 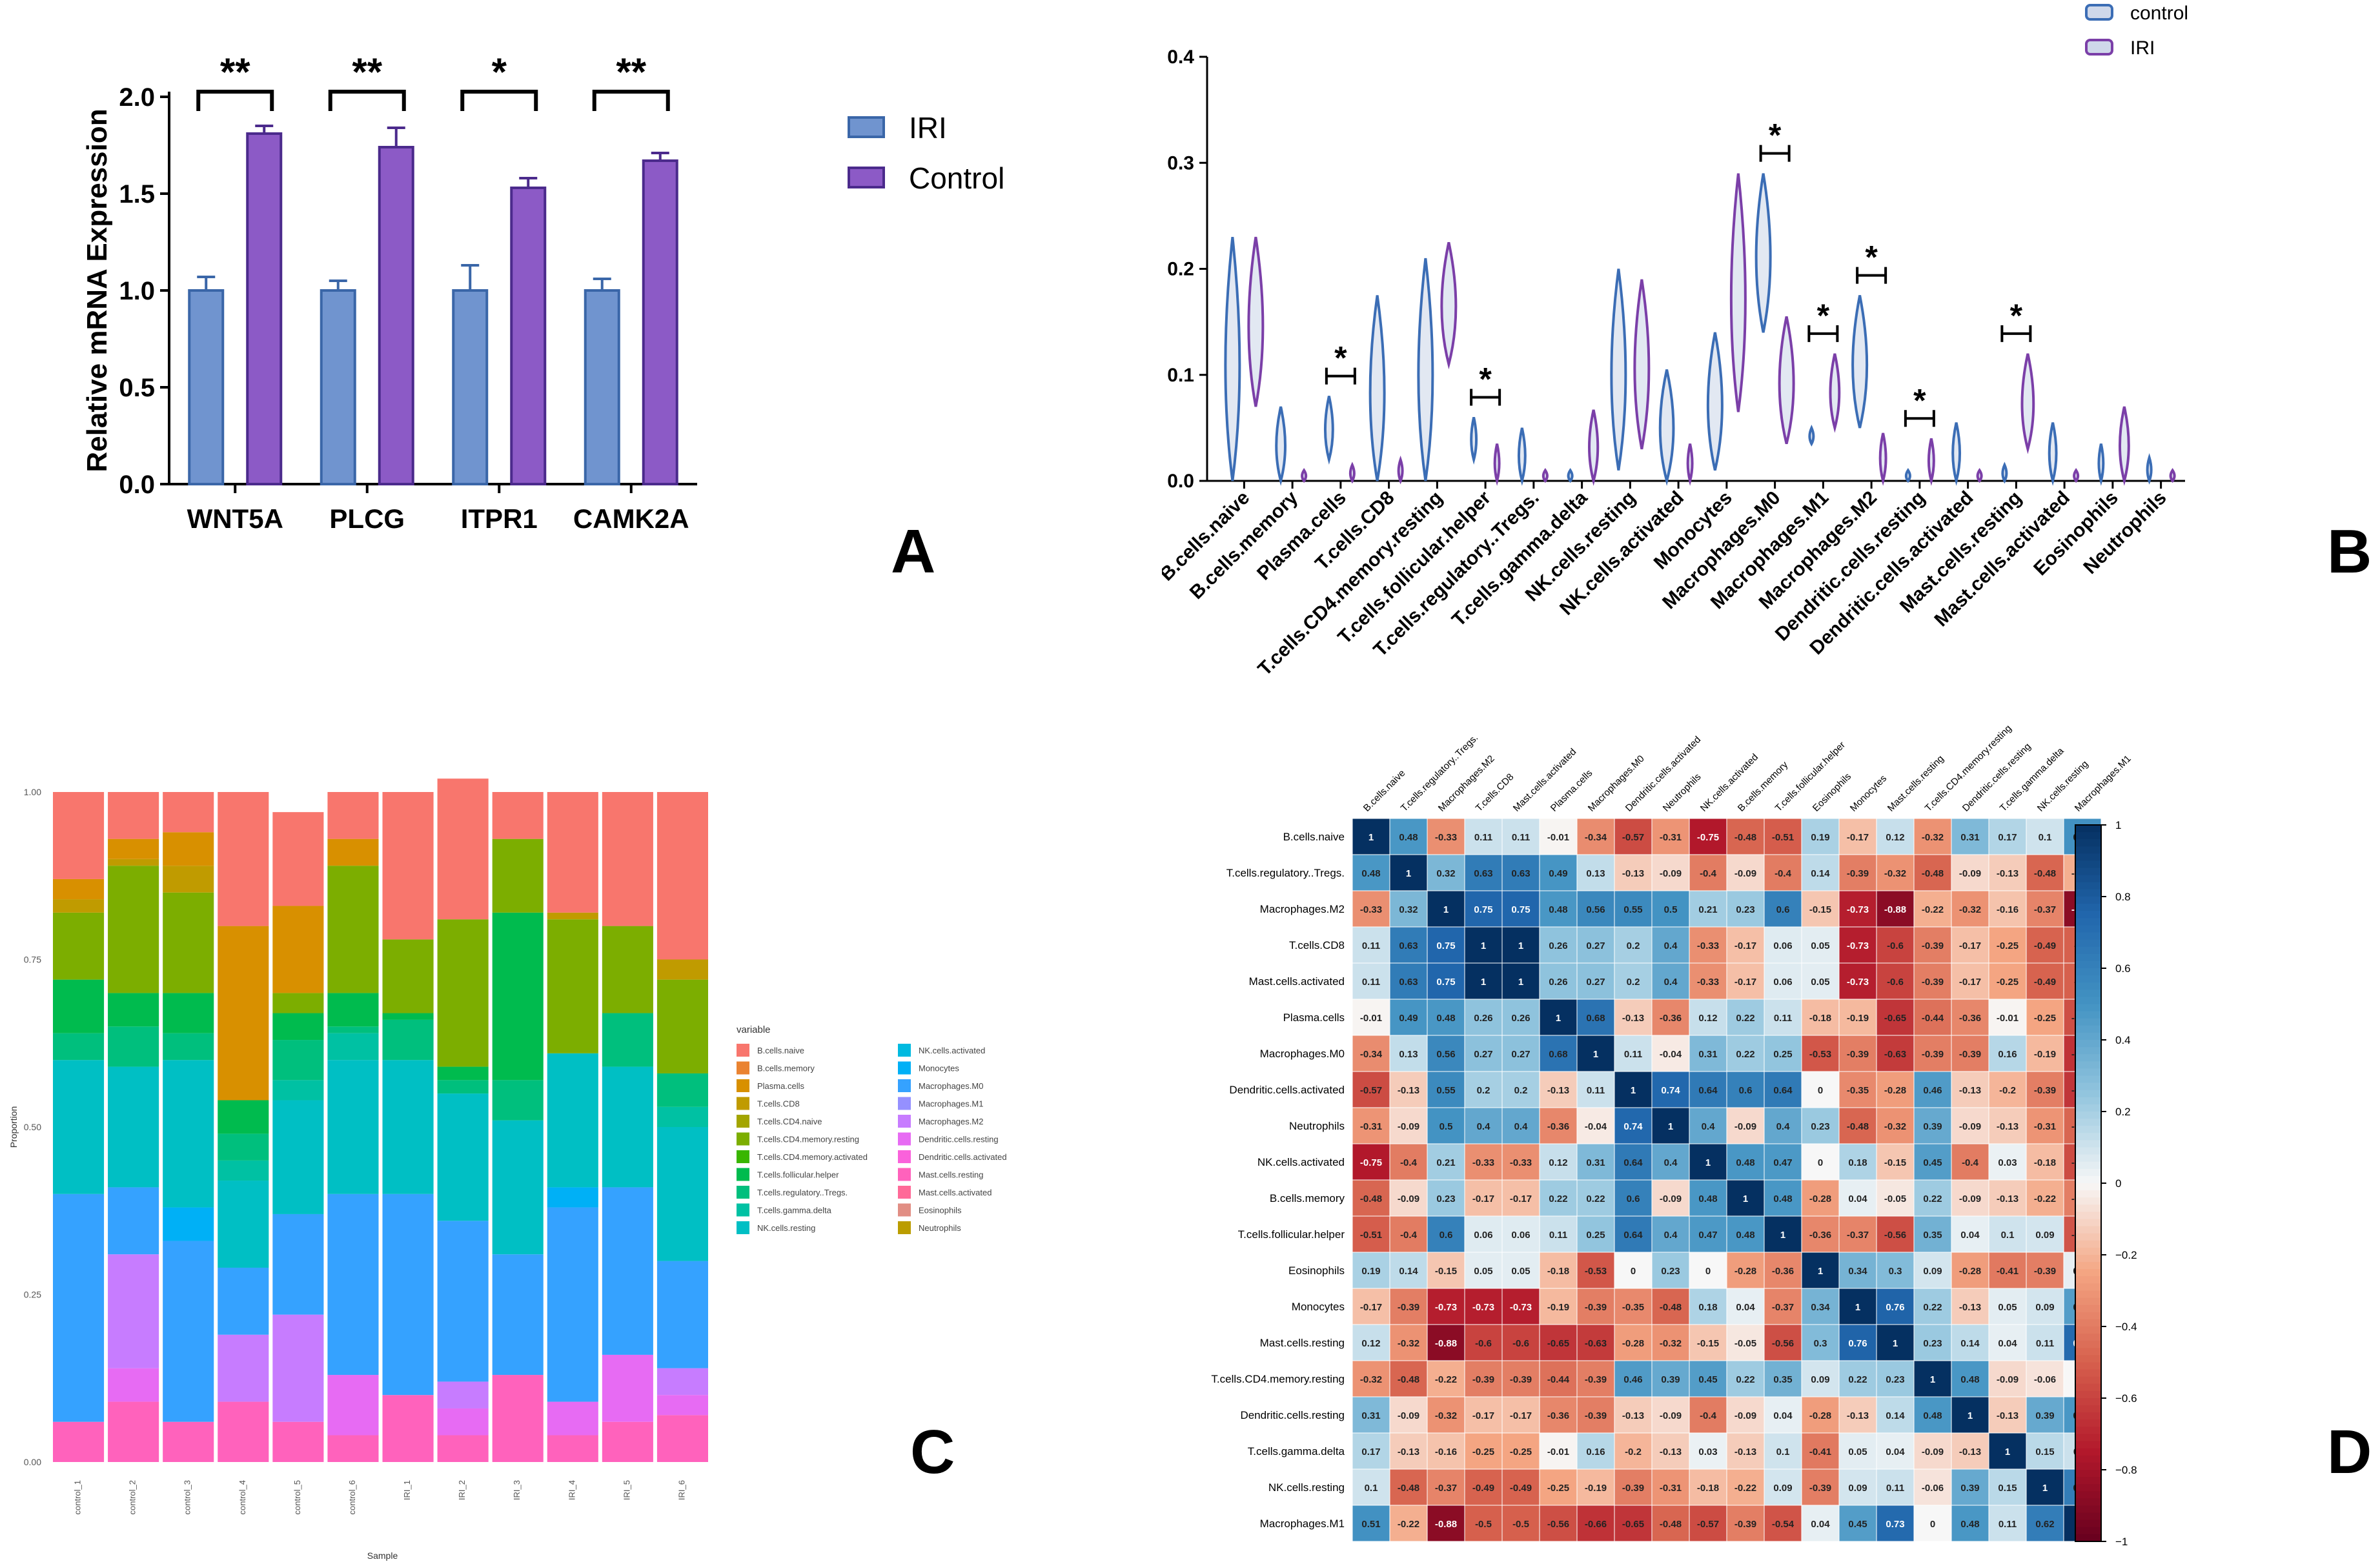 I want to click on cell-value: -0.44, so click(x=1559, y=1379).